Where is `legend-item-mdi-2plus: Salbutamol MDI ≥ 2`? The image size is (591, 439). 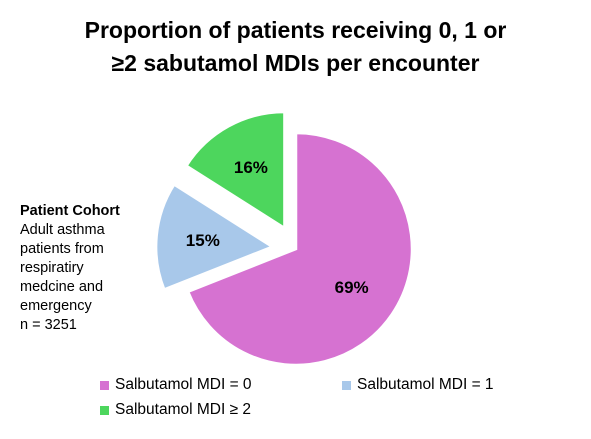
legend-item-mdi-2plus: Salbutamol MDI ≥ 2 is located at coordinates (175, 410).